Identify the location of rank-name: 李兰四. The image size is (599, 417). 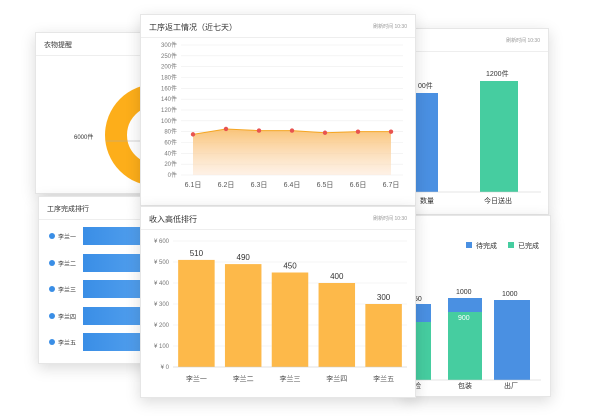
(67, 317).